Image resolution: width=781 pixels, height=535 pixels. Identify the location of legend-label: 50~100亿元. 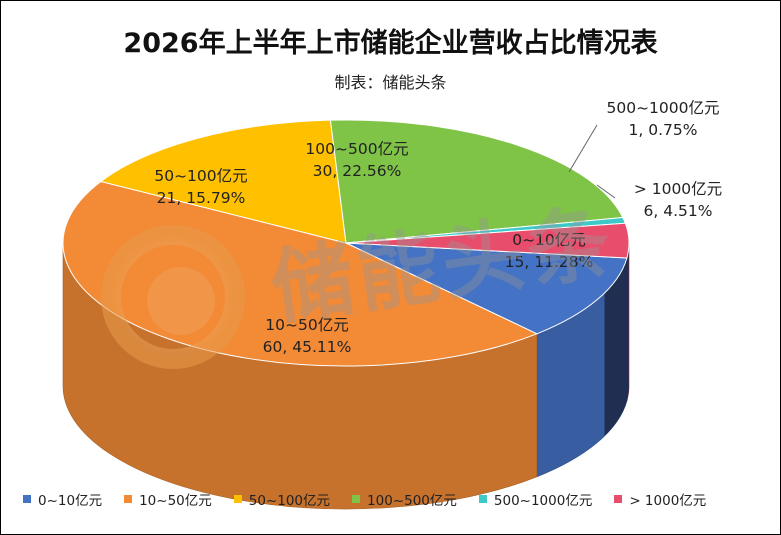
(289, 501).